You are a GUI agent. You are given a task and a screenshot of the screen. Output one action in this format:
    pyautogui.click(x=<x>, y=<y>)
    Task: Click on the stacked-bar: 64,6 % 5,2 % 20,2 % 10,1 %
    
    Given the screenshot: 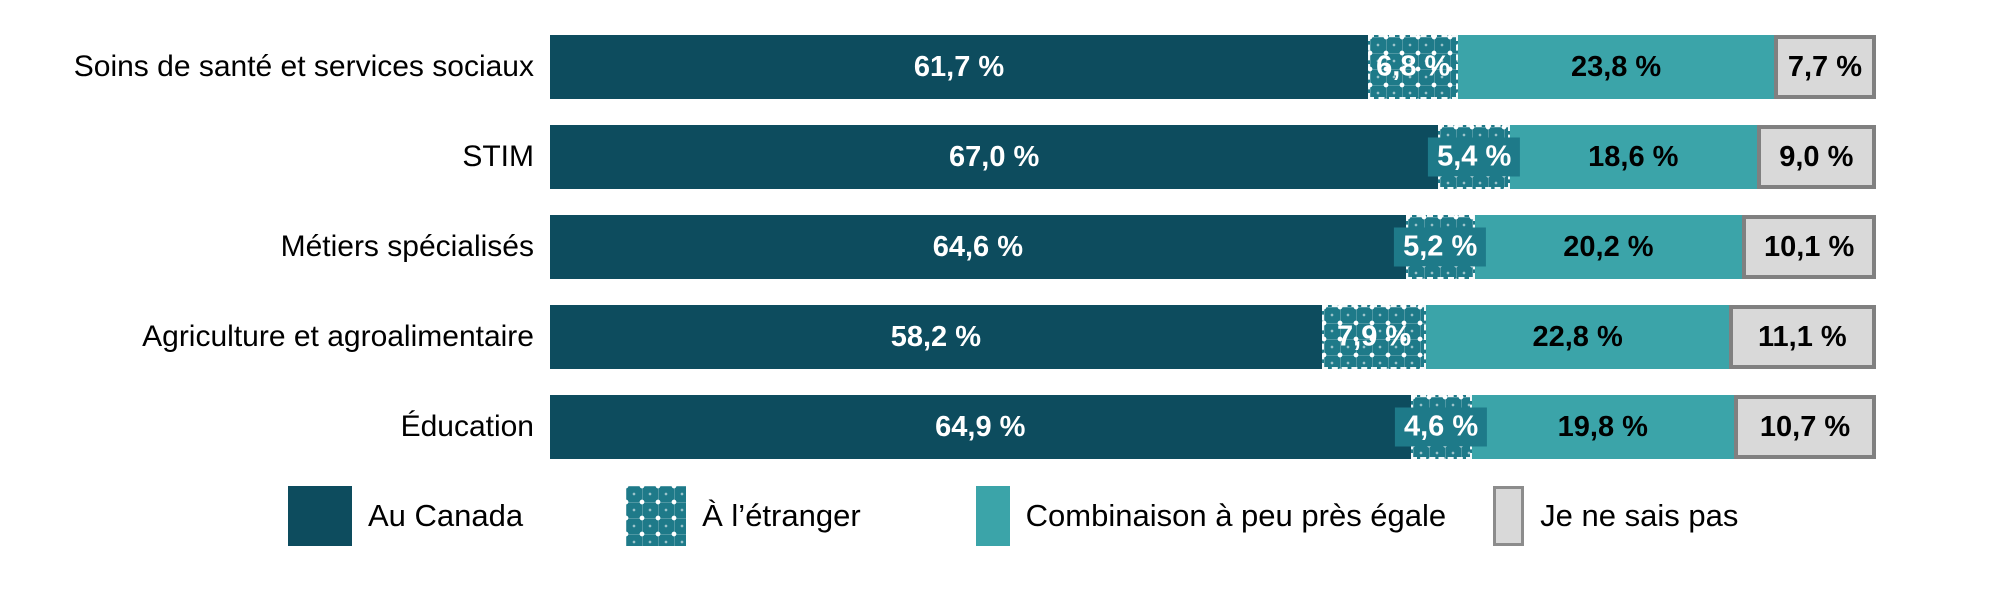 What is the action you would take?
    pyautogui.click(x=1213, y=247)
    